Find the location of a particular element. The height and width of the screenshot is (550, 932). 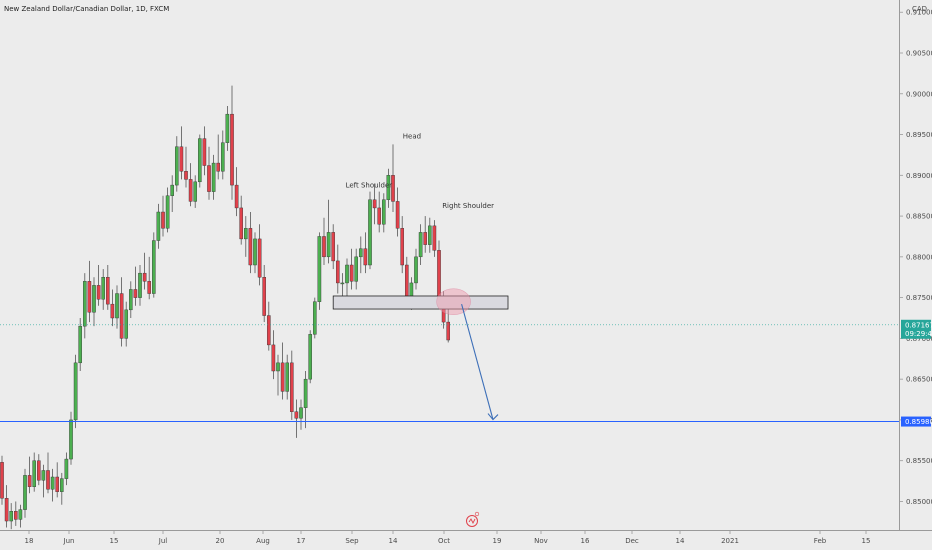

x-tick-label: Jun is located at coordinates (69, 541).